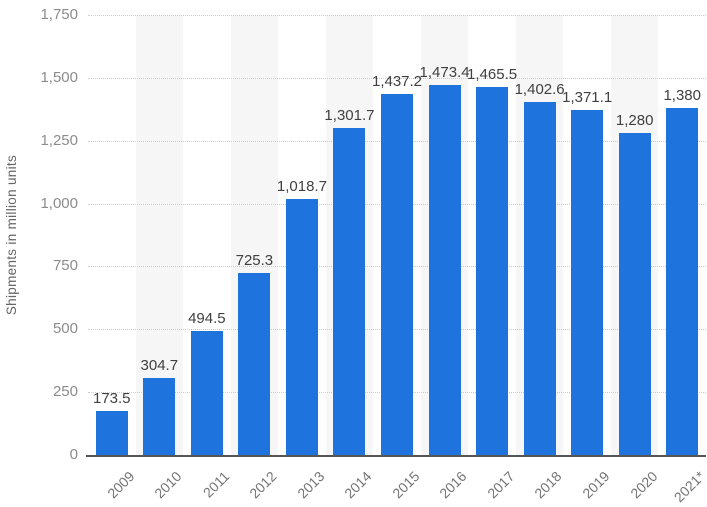 The height and width of the screenshot is (507, 707). I want to click on bar-value-label: 1,473.4, so click(444, 72).